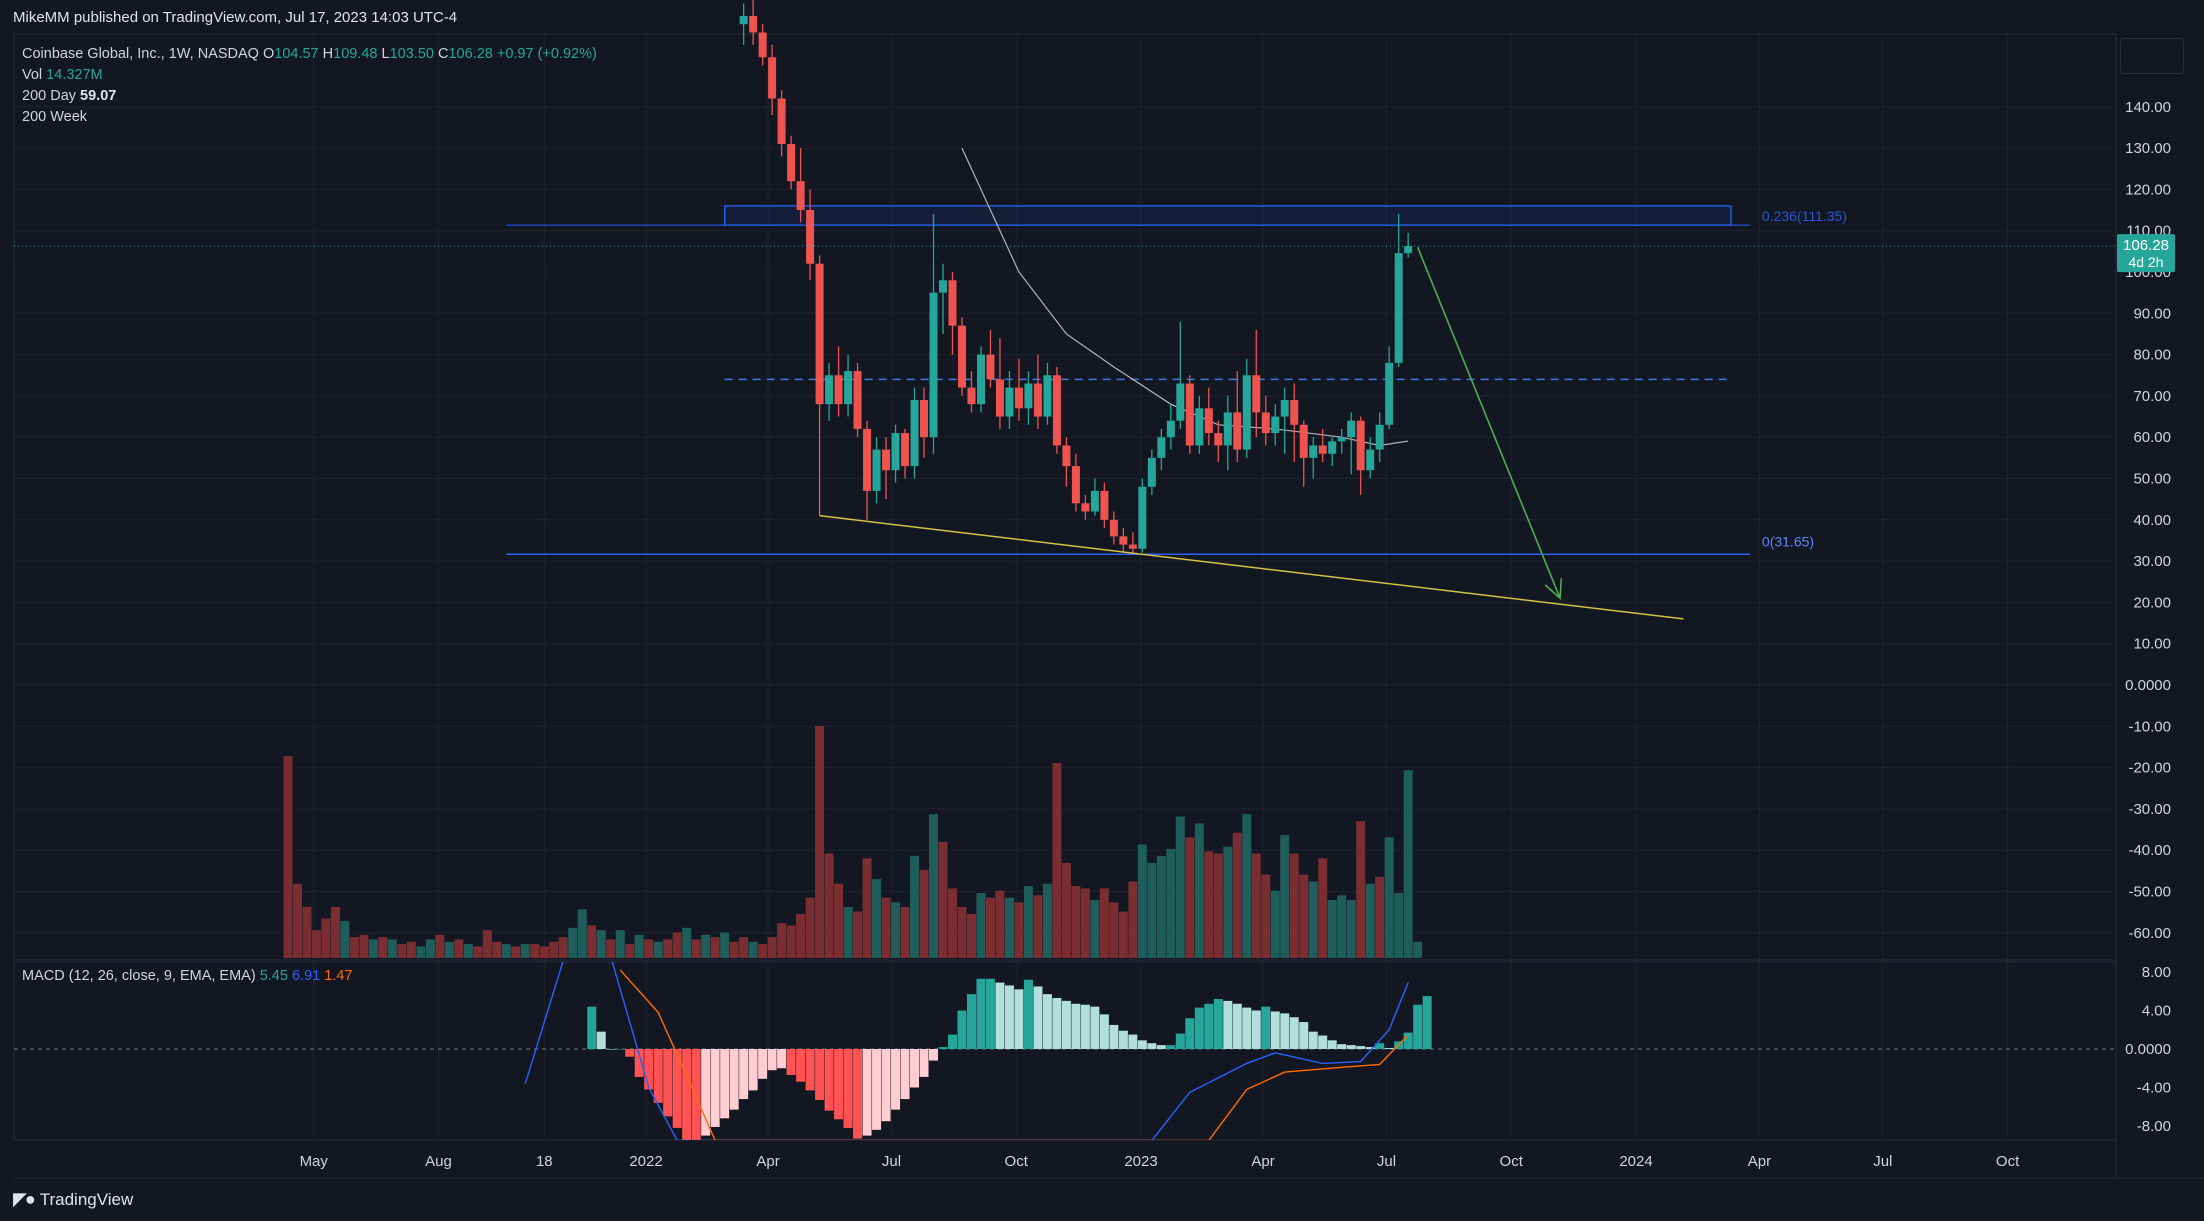  Describe the element at coordinates (32, 75) in the screenshot. I see `volume-label: Vol` at that location.